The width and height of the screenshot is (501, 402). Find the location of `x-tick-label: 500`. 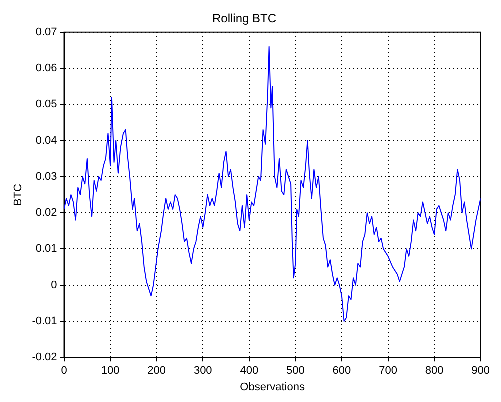

x-tick-label: 500 is located at coordinates (295, 371).